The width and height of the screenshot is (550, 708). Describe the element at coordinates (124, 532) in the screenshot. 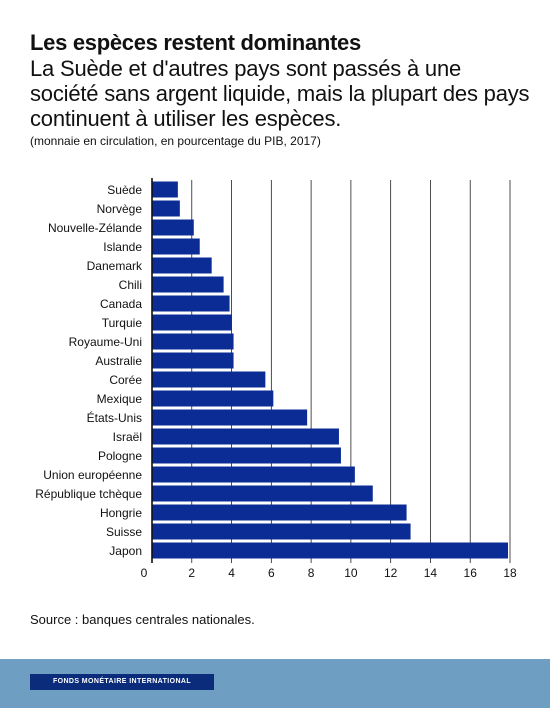

I see `category-label: Suisse` at that location.